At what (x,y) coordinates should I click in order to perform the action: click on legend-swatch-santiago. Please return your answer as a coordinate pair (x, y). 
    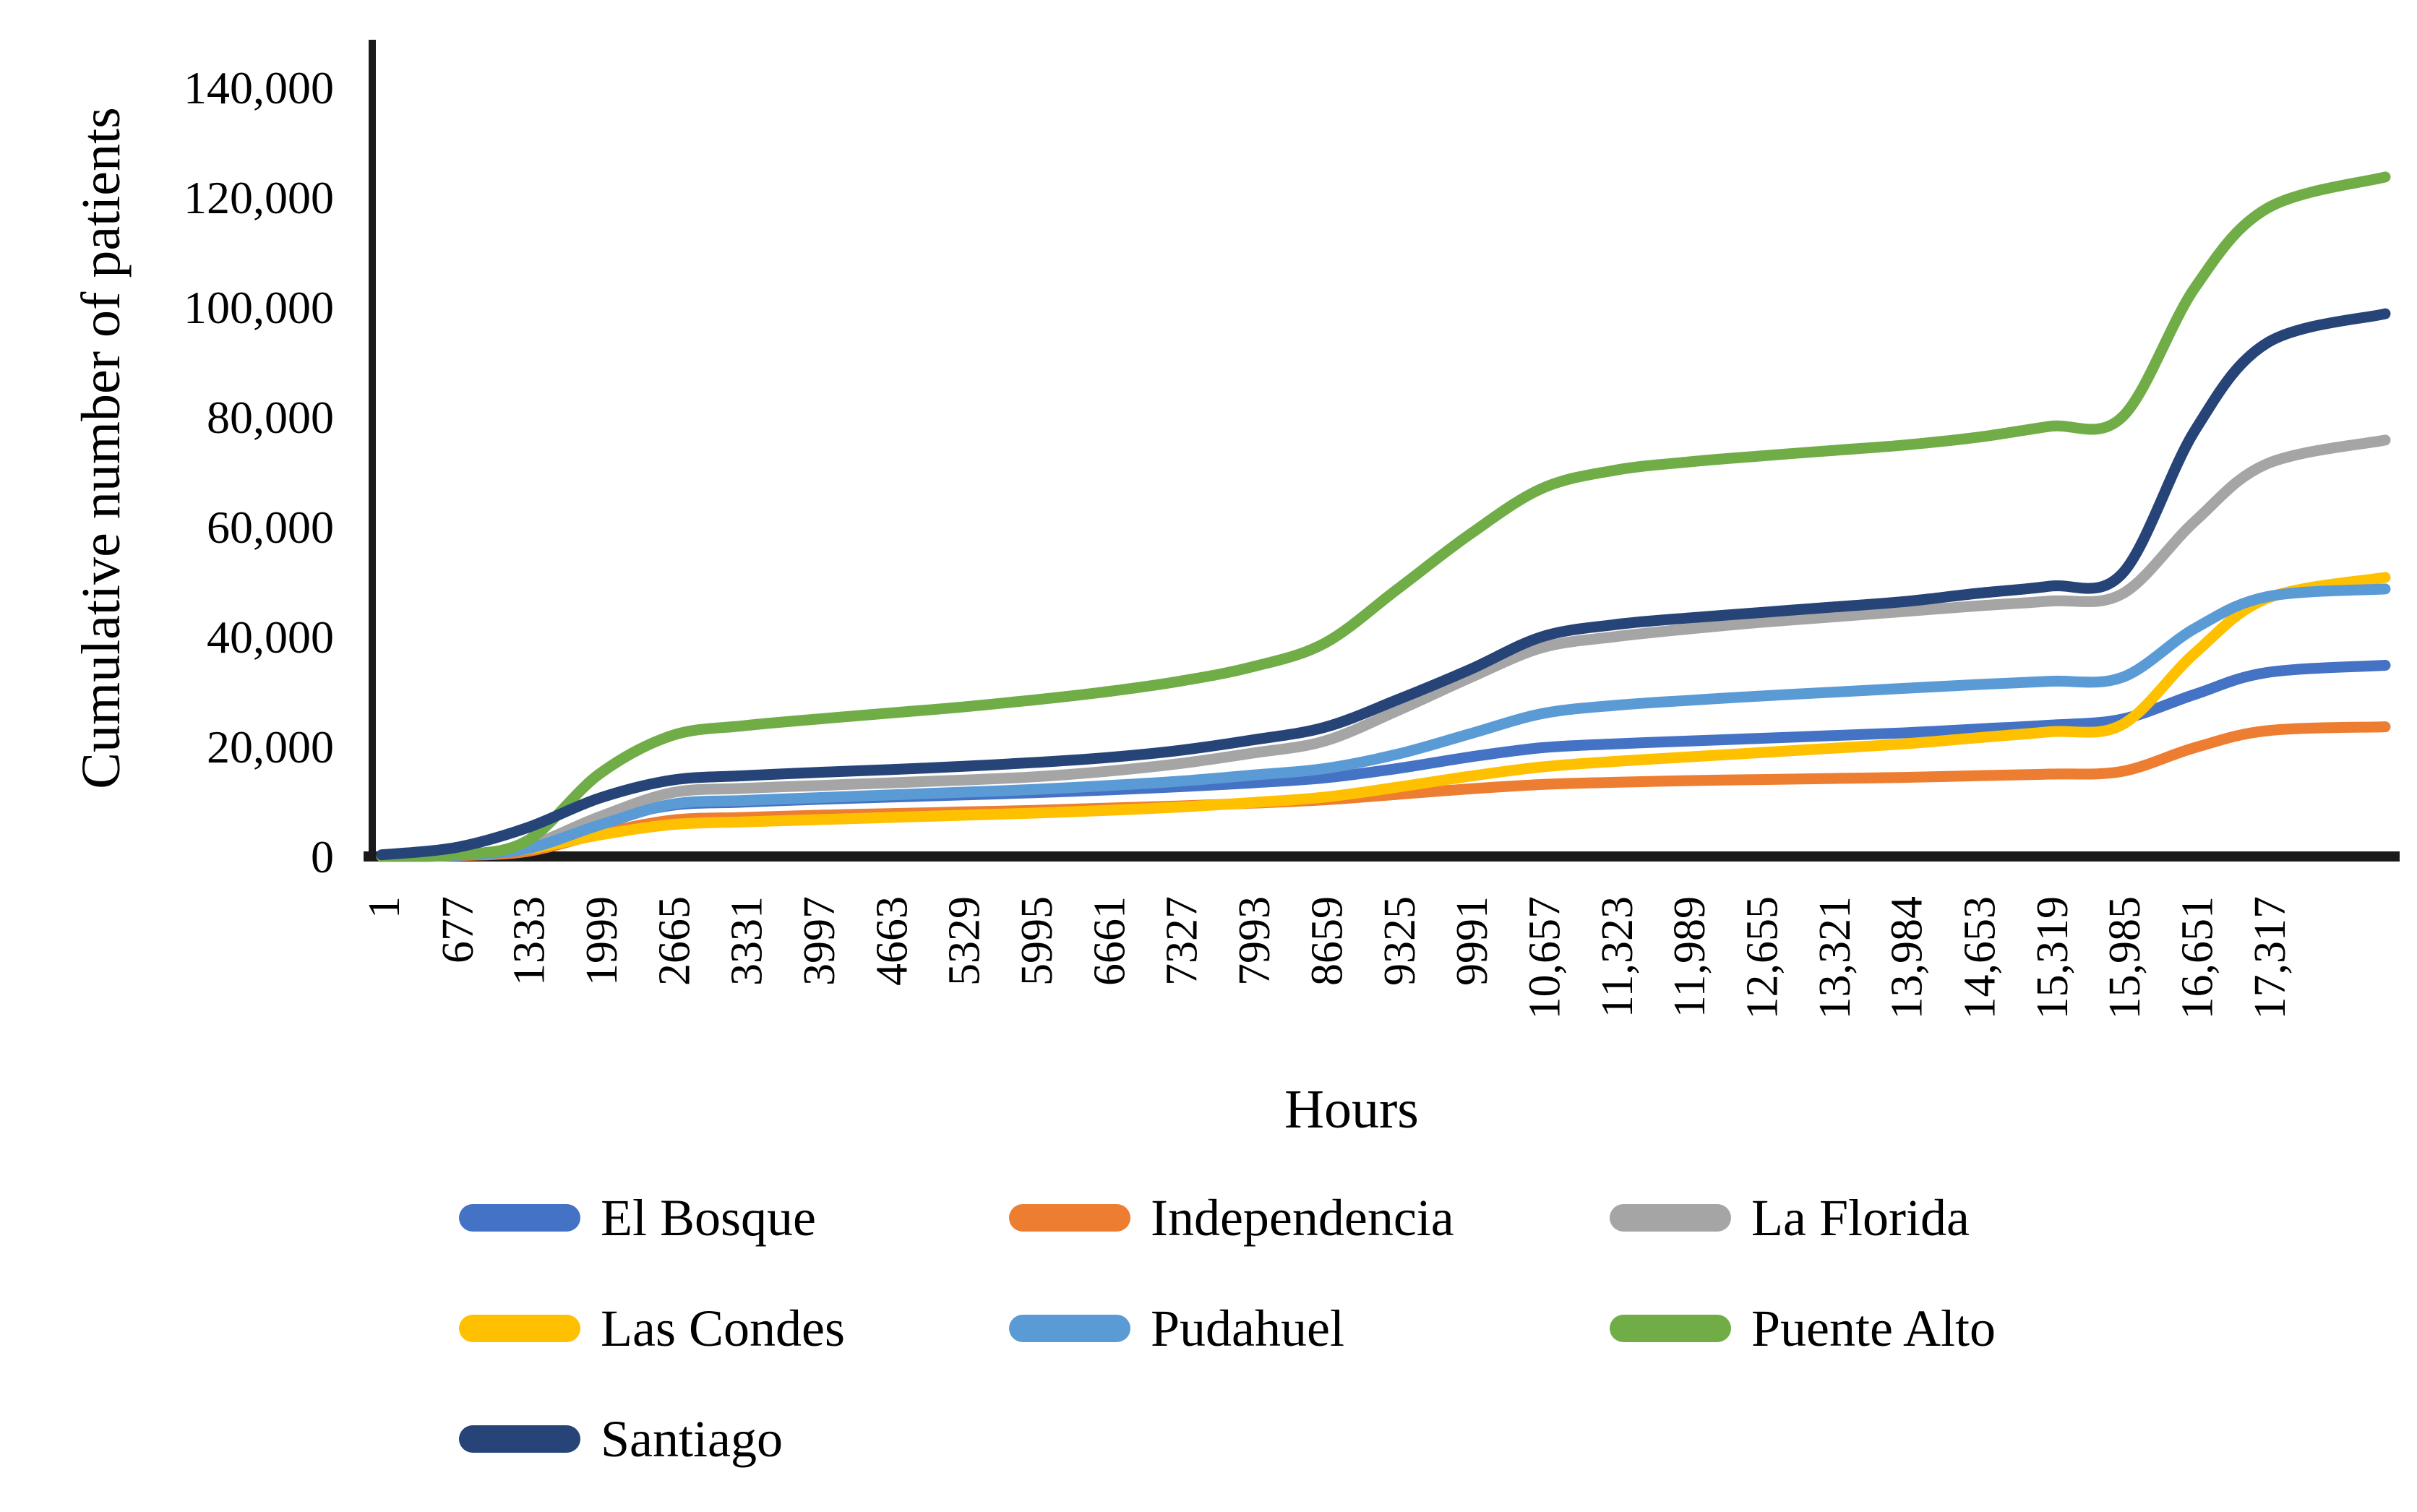
    Looking at the image, I should click on (519, 1439).